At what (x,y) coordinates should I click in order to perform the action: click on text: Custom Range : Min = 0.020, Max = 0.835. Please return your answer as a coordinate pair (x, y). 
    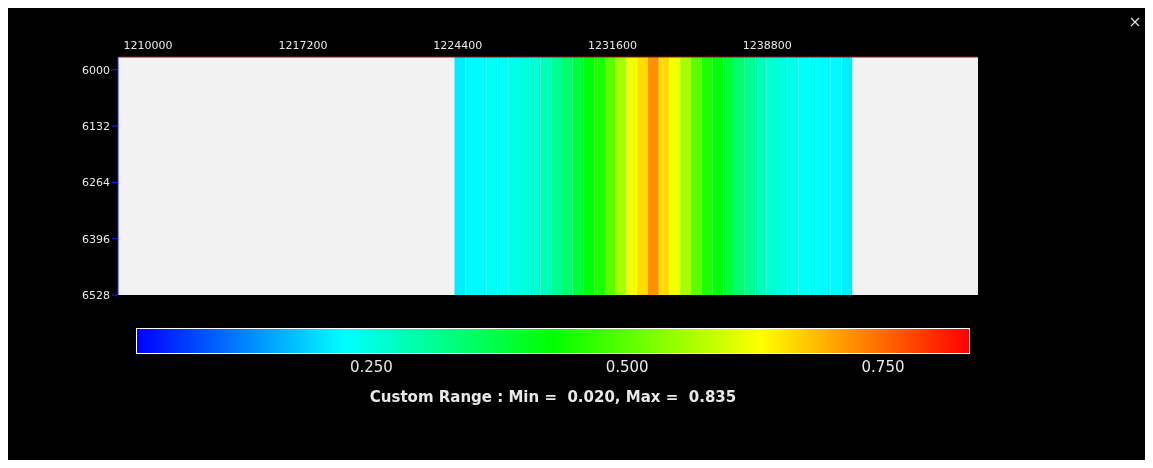
    Looking at the image, I should click on (553, 397).